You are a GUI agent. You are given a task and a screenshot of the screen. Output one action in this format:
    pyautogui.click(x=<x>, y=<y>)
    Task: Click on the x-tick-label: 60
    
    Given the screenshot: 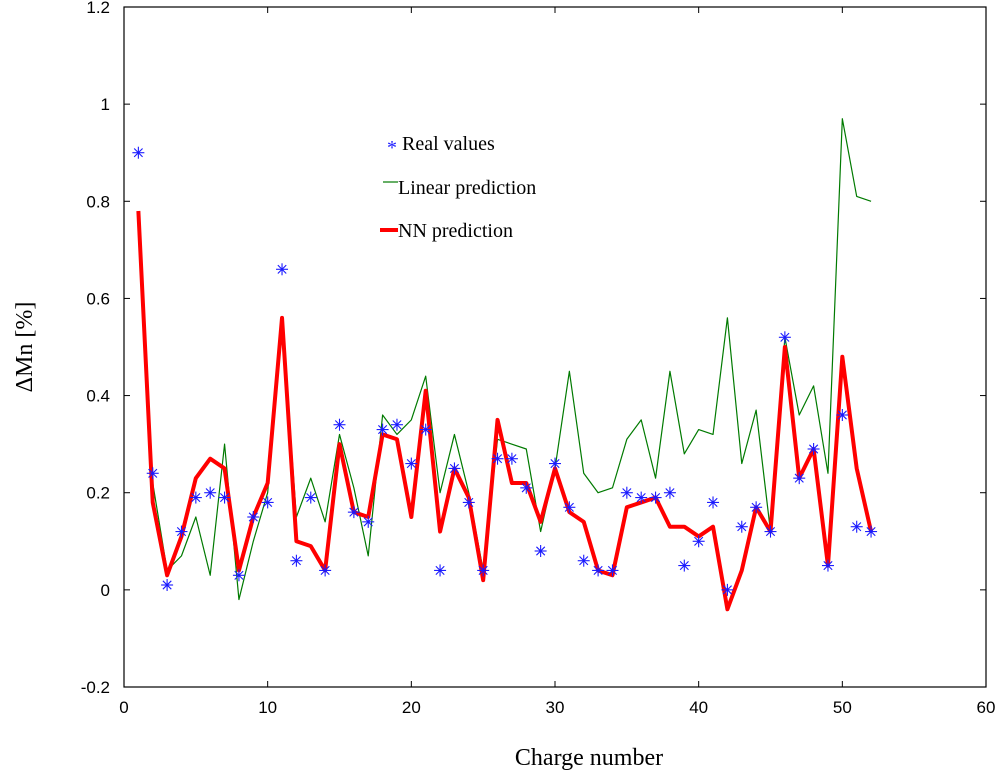 What is the action you would take?
    pyautogui.click(x=986, y=707)
    